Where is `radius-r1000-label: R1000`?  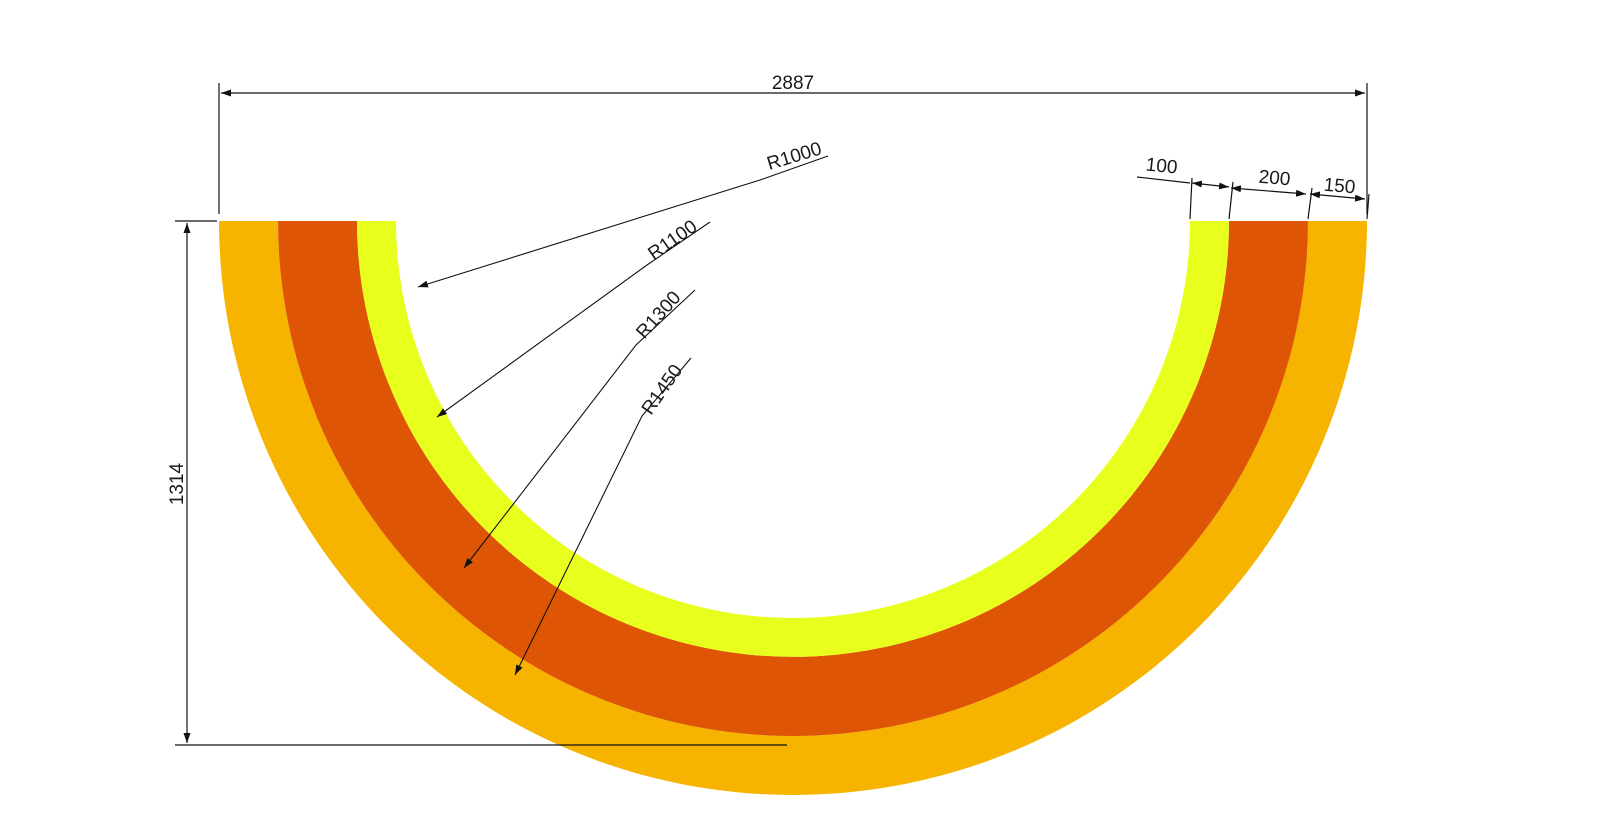 radius-r1000-label: R1000 is located at coordinates (795, 157).